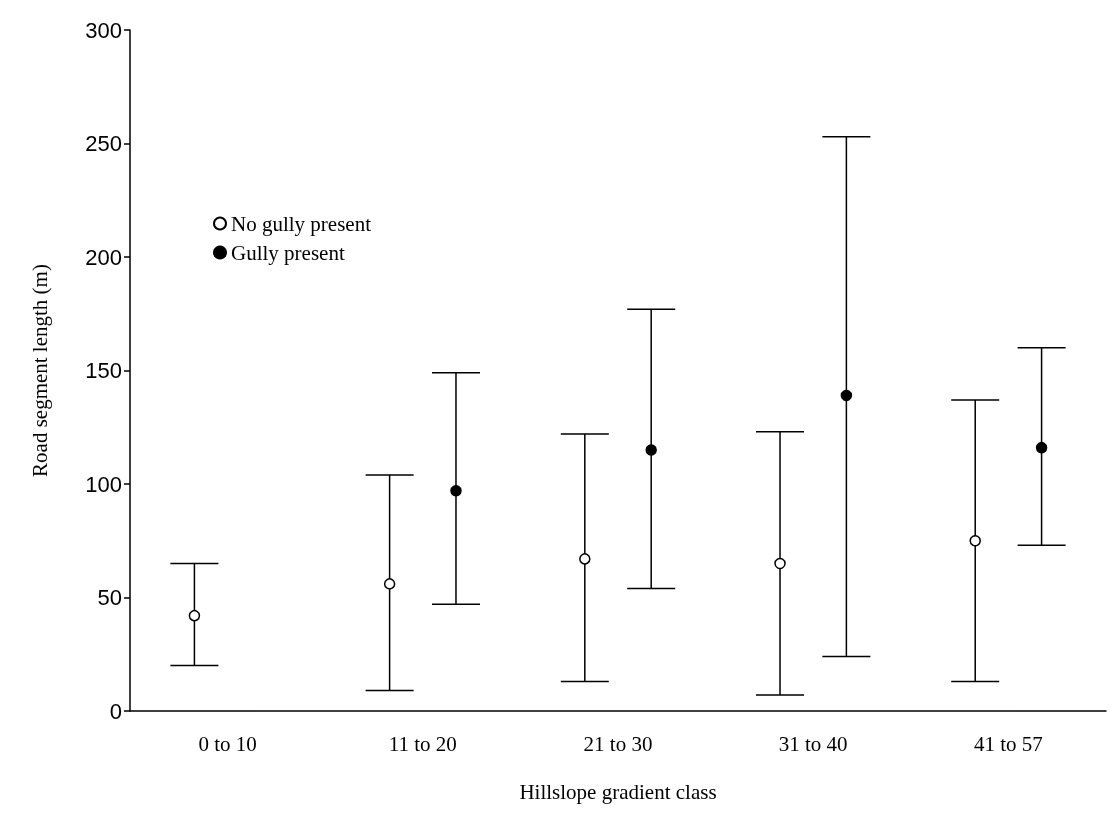 This screenshot has width=1120, height=835. What do you see at coordinates (301, 223) in the screenshot?
I see `legend-label: No gully present` at bounding box center [301, 223].